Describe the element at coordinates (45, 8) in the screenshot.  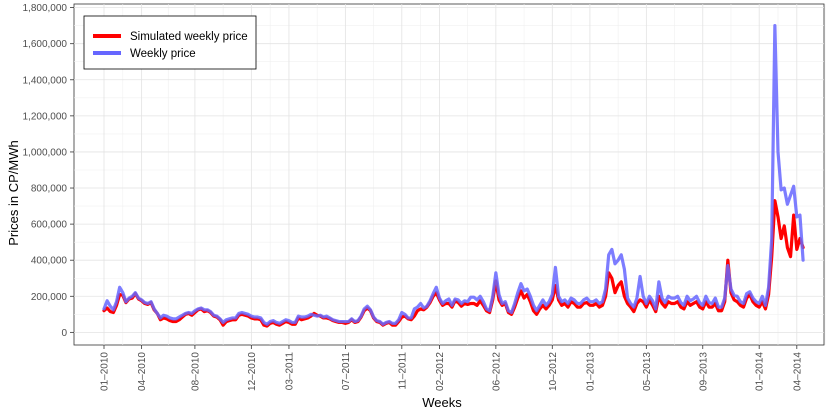
I see `y-tick-label: 1,800,000` at that location.